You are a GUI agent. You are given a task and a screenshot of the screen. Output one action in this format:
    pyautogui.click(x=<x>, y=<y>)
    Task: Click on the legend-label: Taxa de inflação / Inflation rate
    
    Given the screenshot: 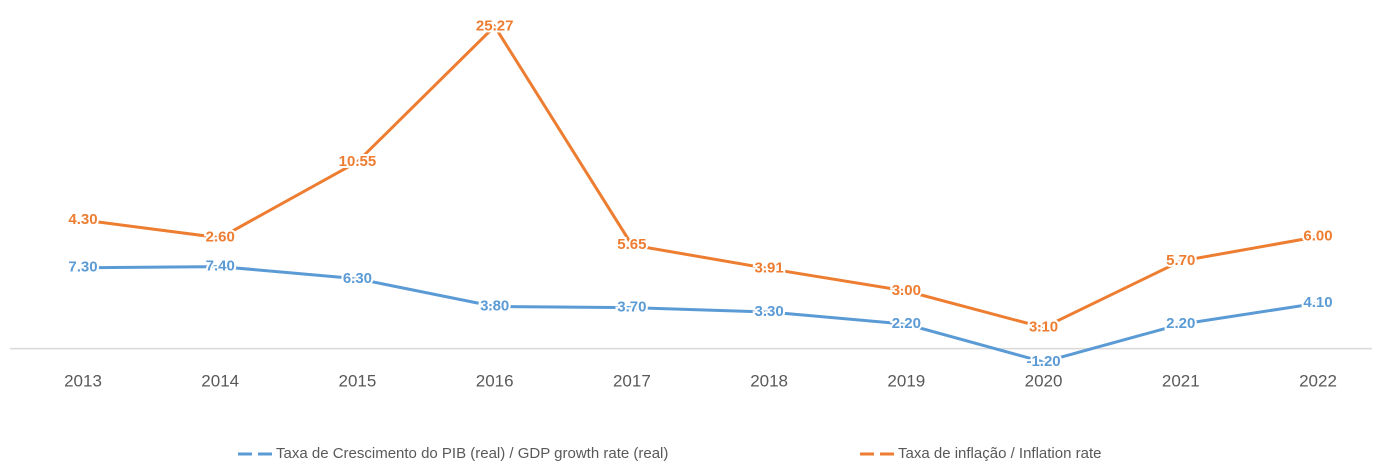 What is the action you would take?
    pyautogui.click(x=999, y=453)
    